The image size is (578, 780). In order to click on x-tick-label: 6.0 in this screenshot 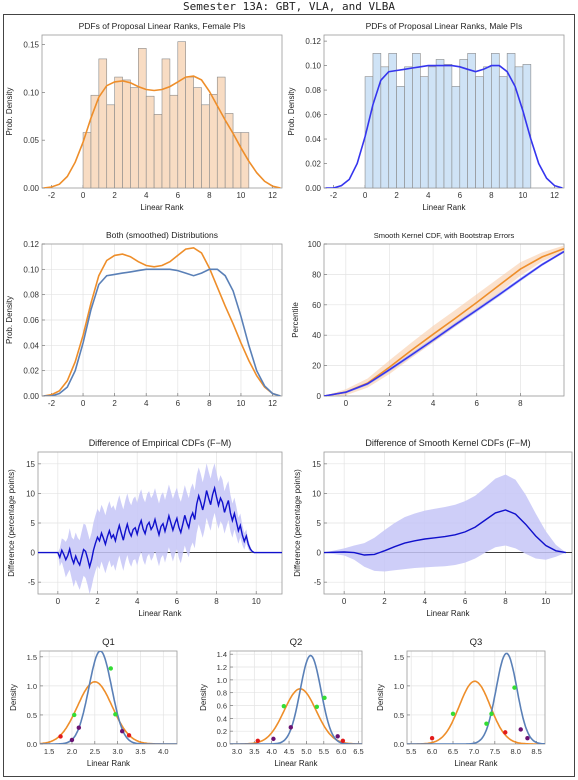, I will do `click(341, 751)`.